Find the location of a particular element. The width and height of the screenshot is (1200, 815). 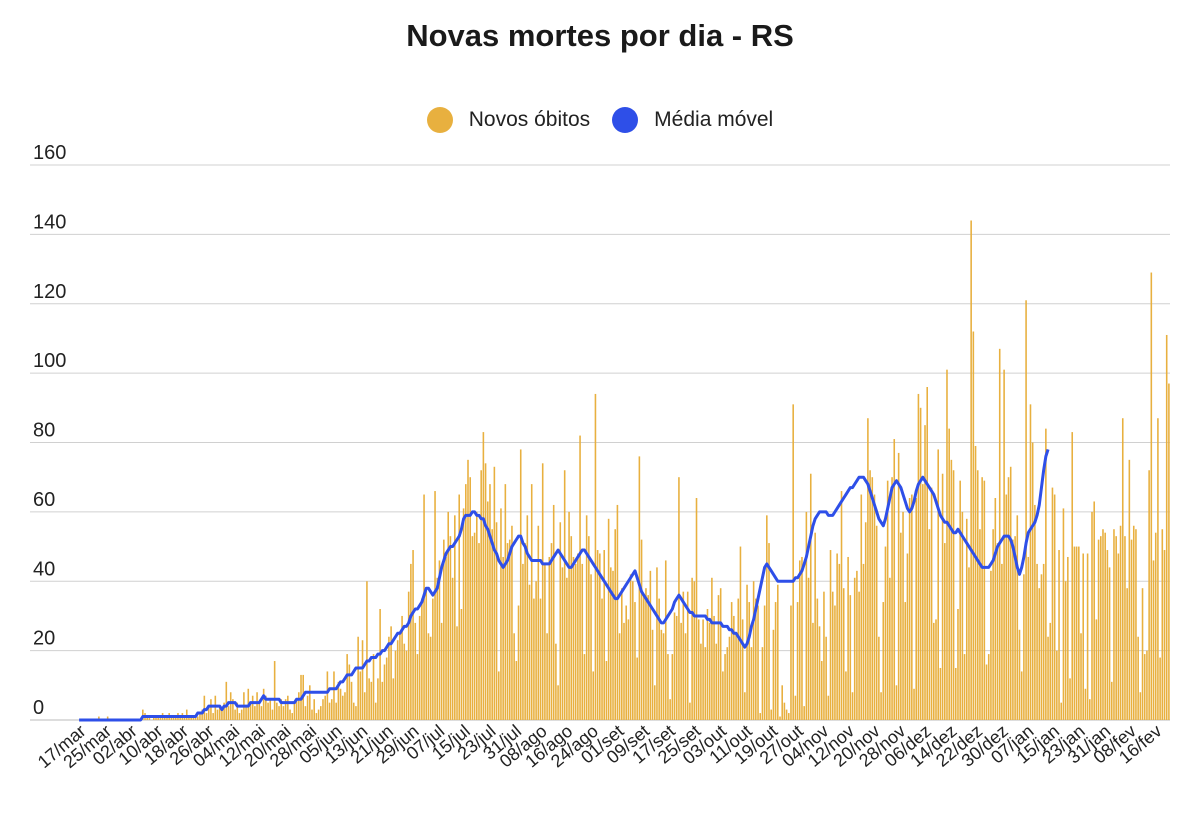

y-tick-label: 140 is located at coordinates (49, 222).